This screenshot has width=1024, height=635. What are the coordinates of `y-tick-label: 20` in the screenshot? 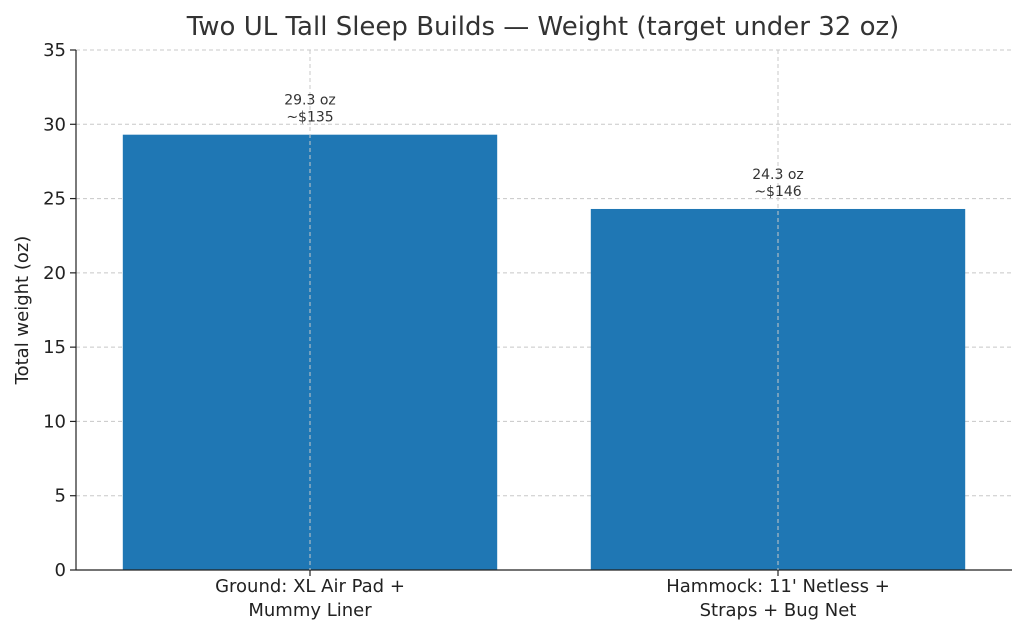 It's located at (54, 273).